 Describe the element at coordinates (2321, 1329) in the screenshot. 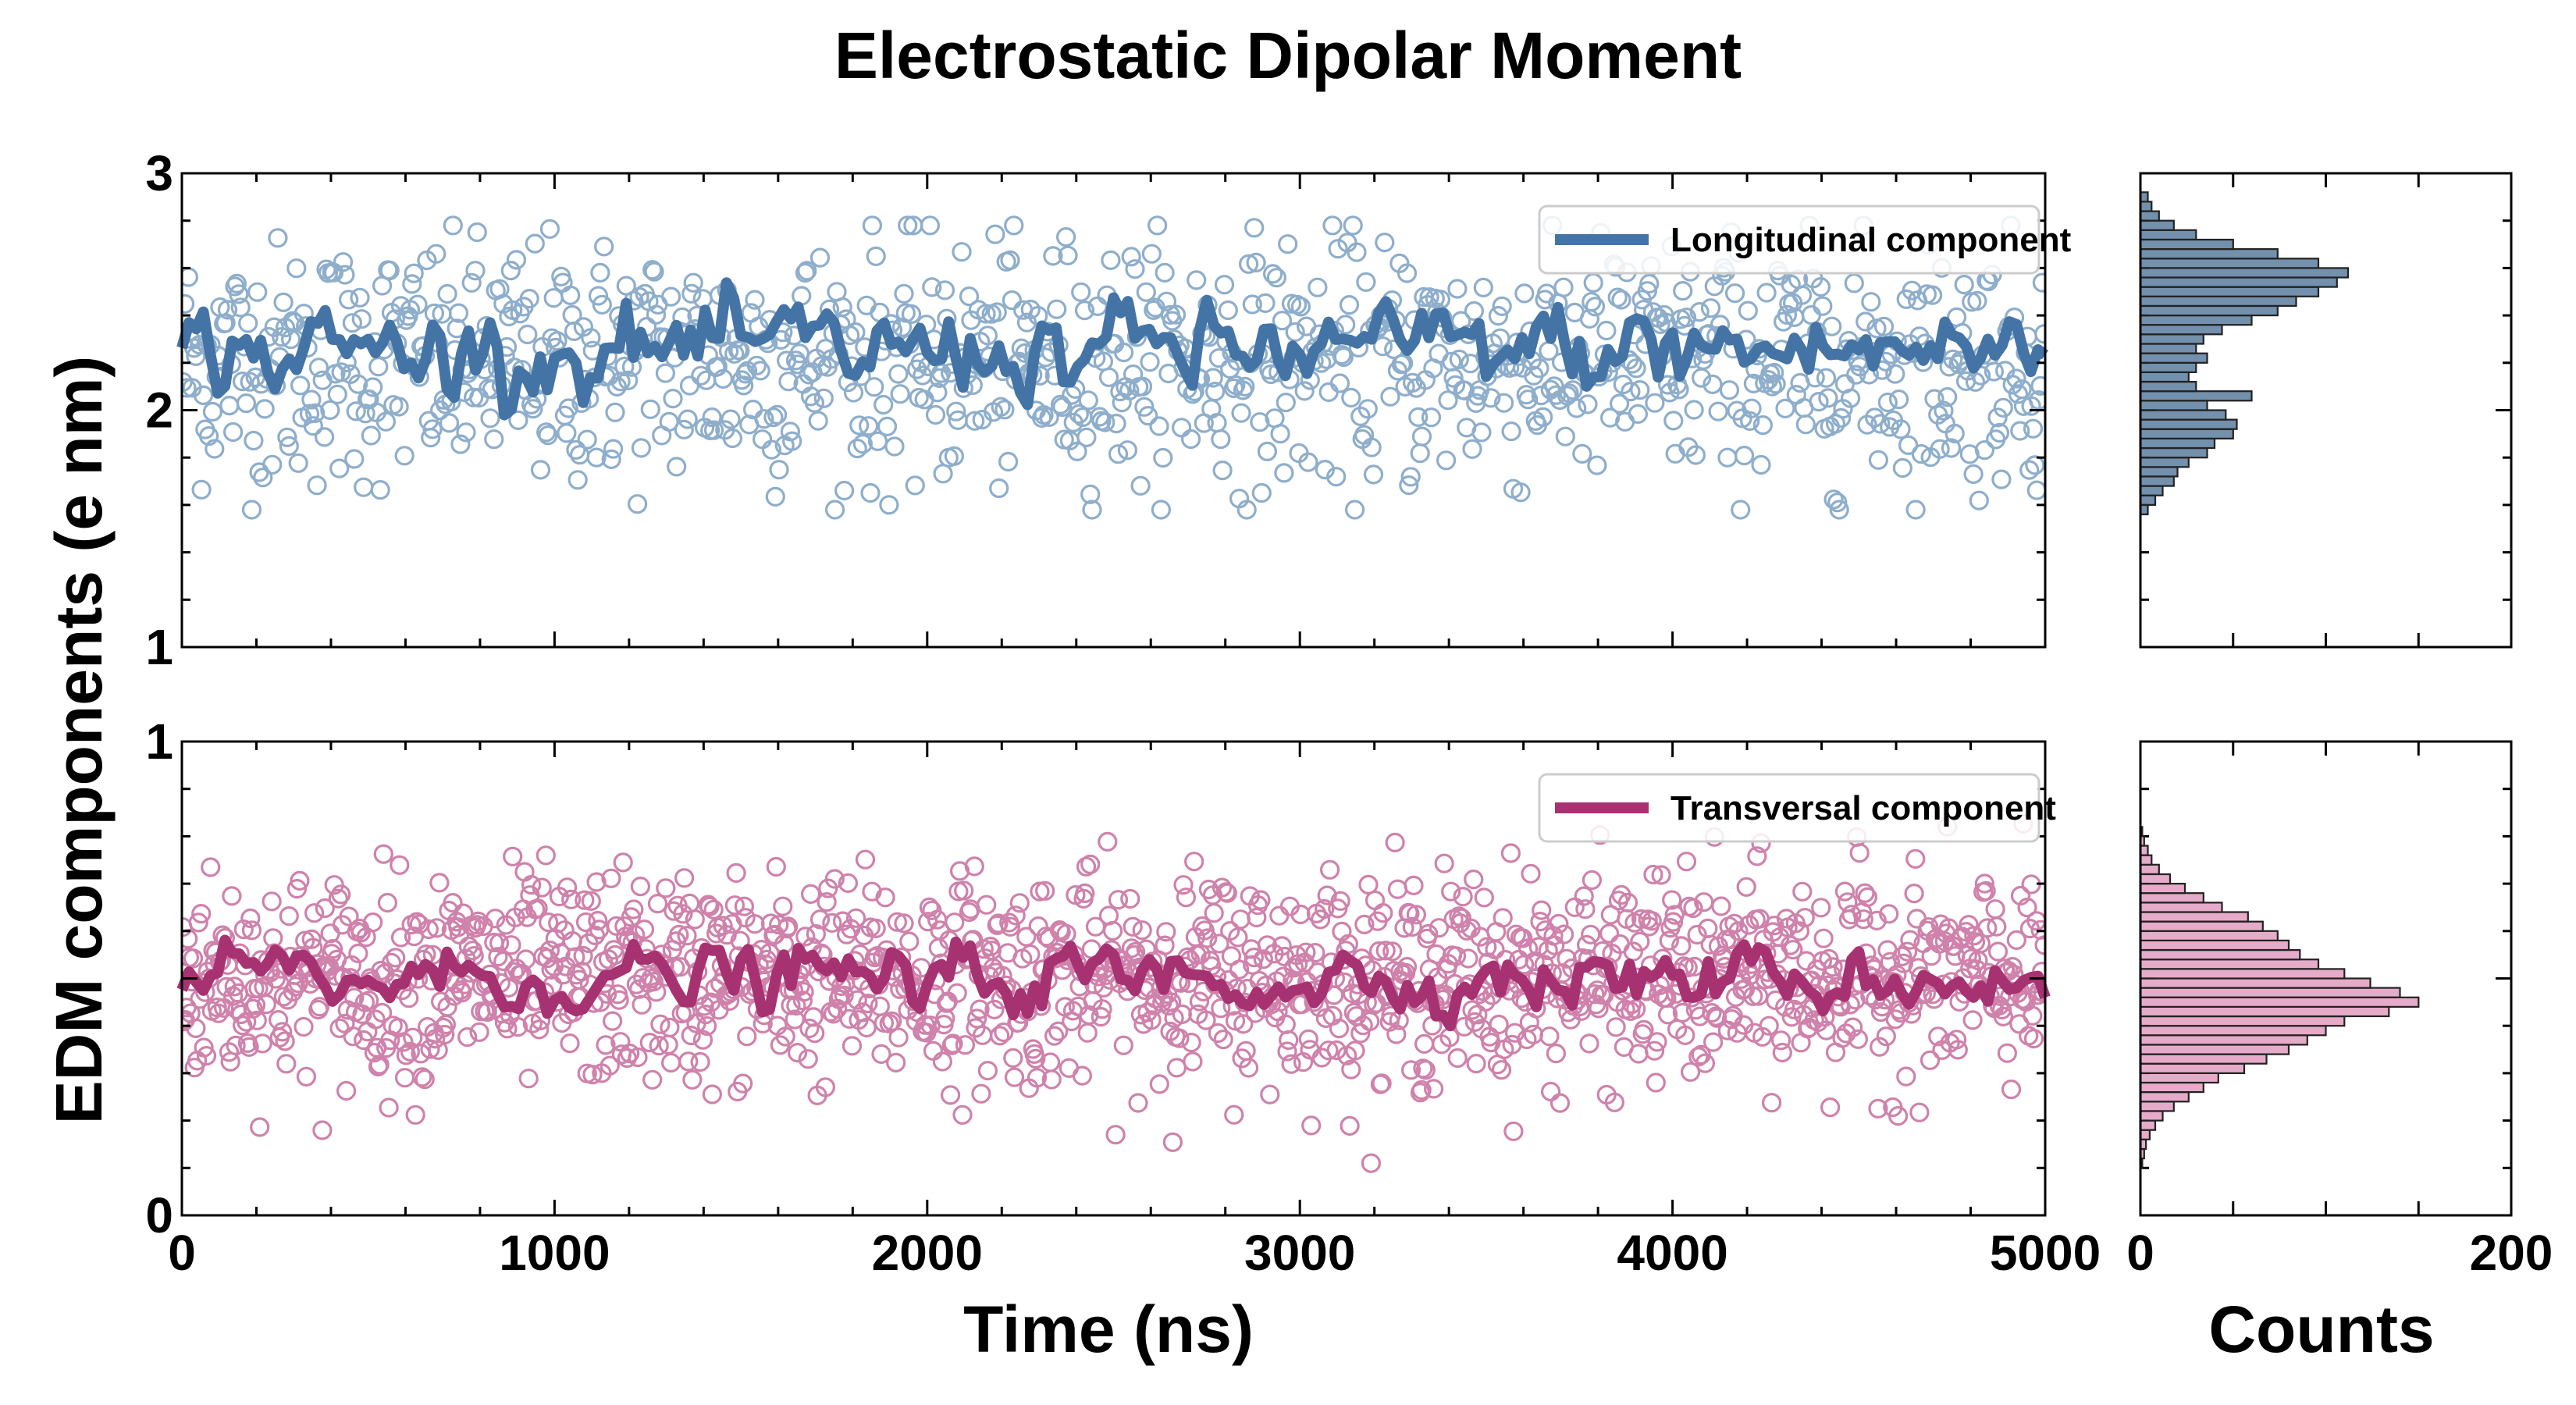

I see `histogram-x-axis-label: Counts` at that location.